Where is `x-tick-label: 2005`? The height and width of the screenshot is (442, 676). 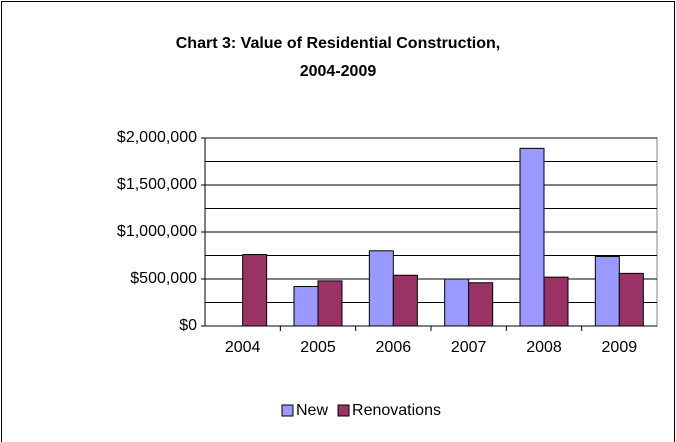 x-tick-label: 2005 is located at coordinates (318, 347).